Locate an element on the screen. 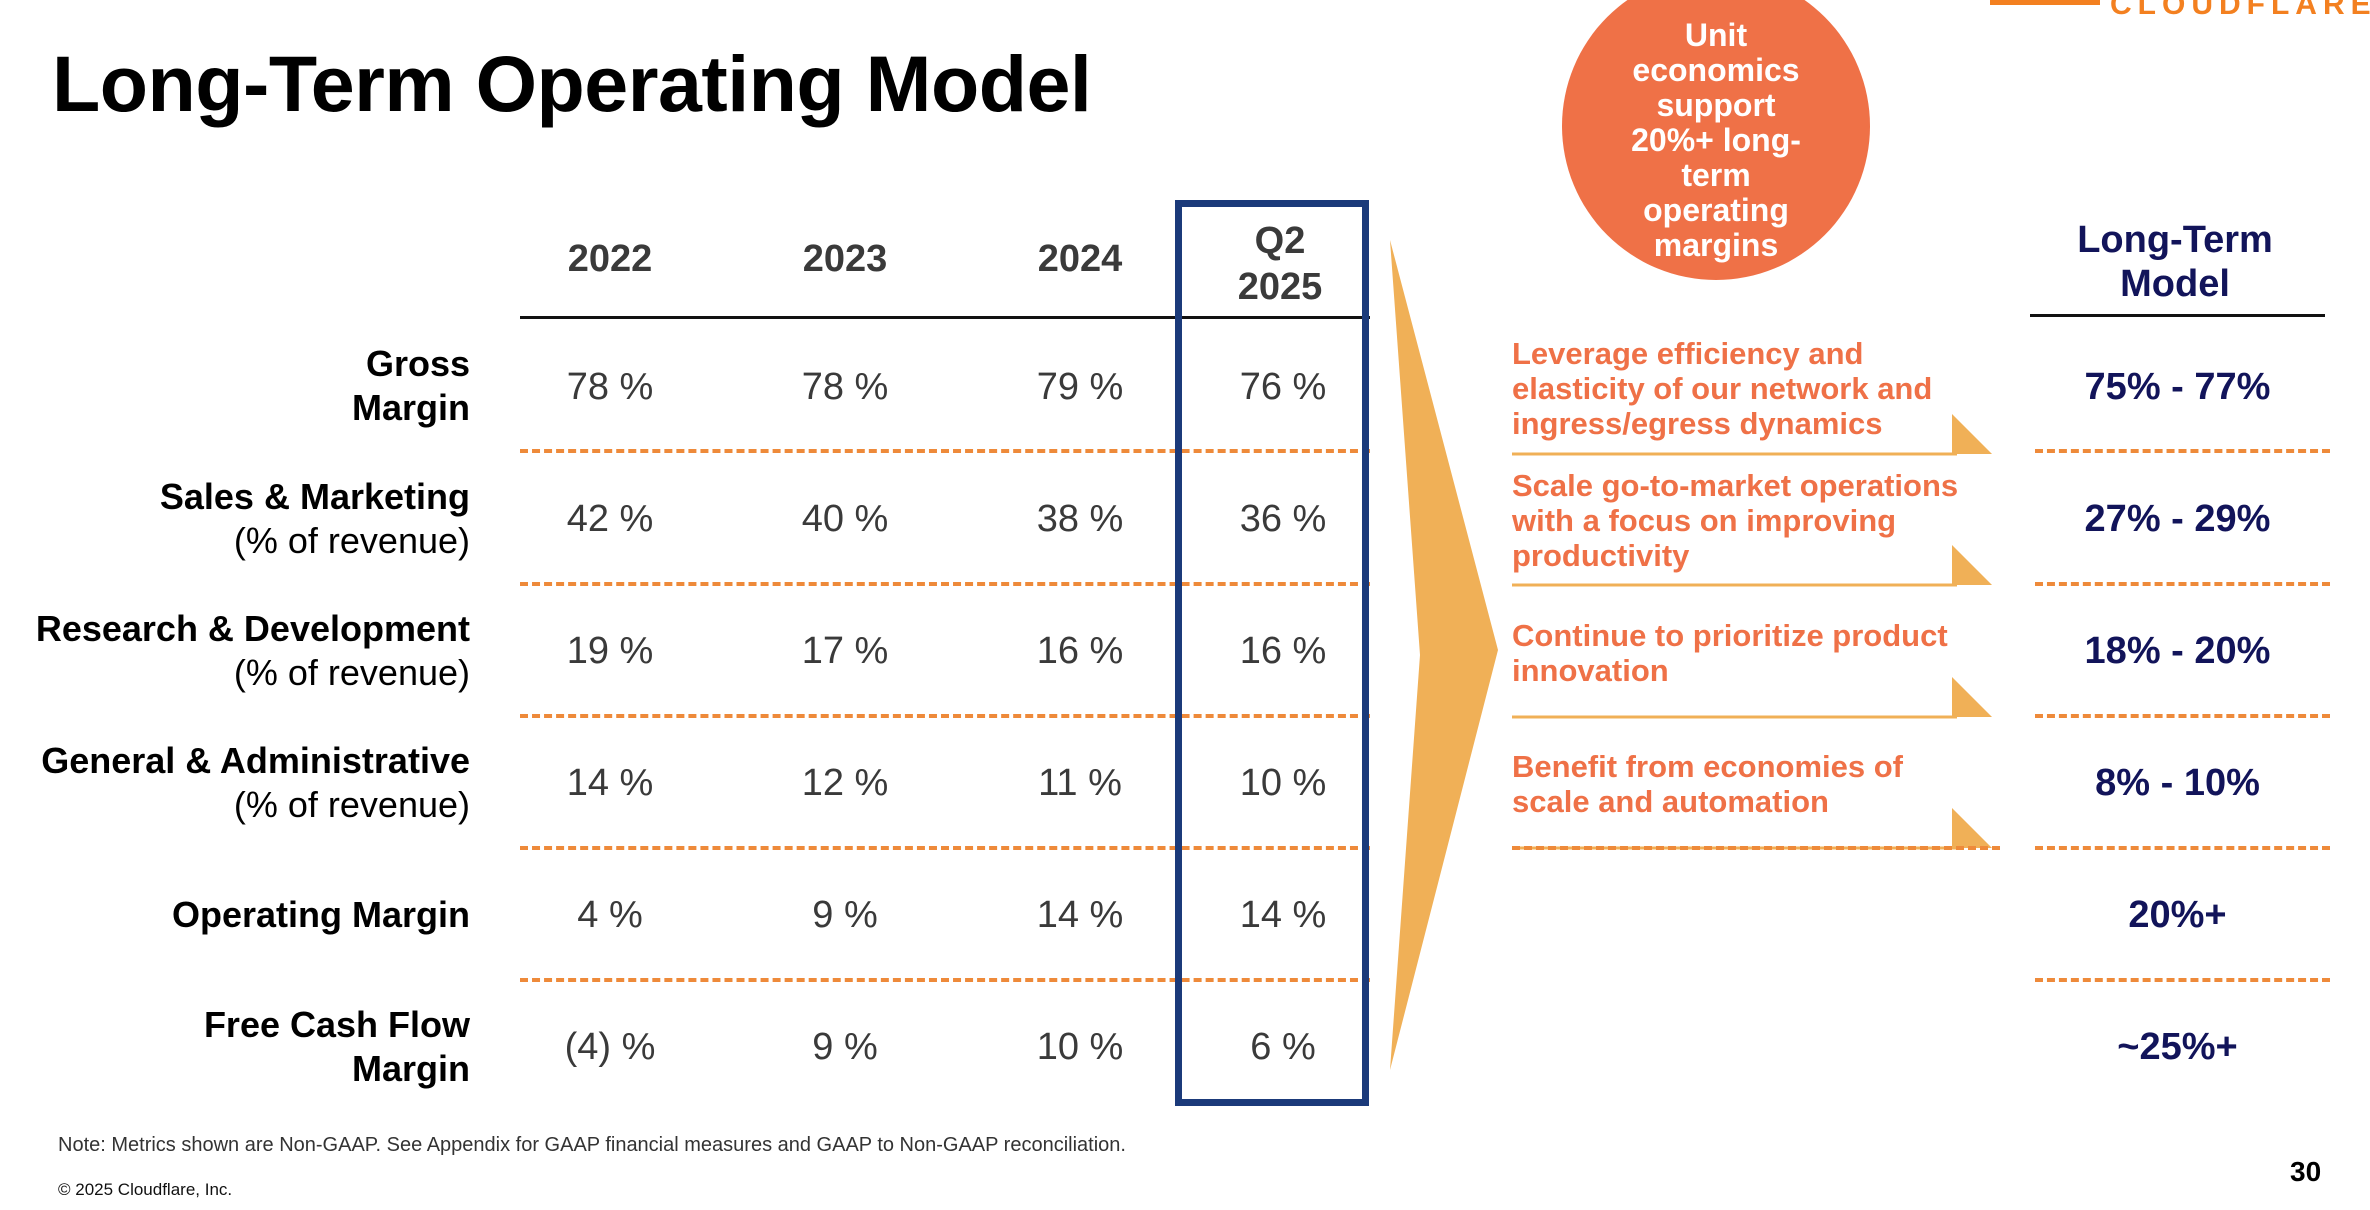 Image resolution: width=2370 pixels, height=1210 pixels. column-header-2022: 2022 is located at coordinates (610, 259).